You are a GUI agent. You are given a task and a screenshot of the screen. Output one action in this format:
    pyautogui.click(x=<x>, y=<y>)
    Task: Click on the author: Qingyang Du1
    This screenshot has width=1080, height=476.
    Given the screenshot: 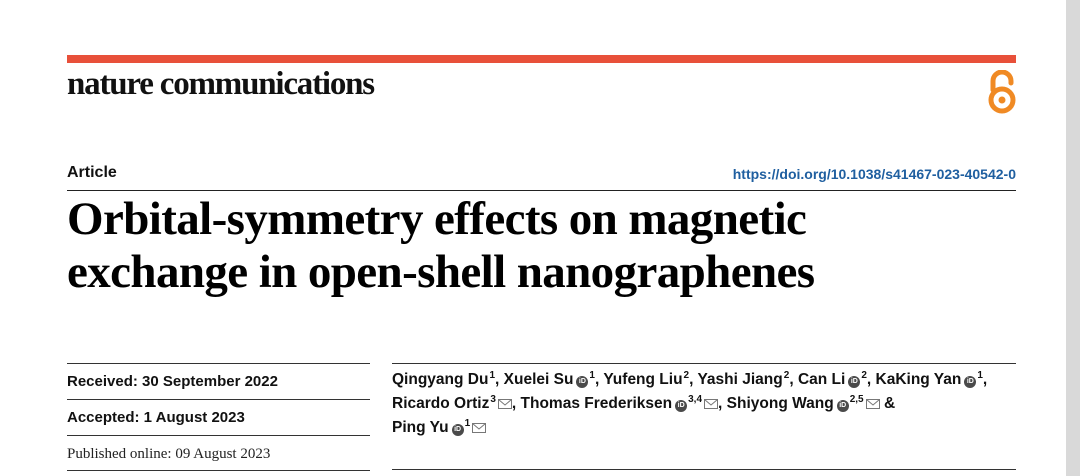 What is the action you would take?
    pyautogui.click(x=444, y=379)
    